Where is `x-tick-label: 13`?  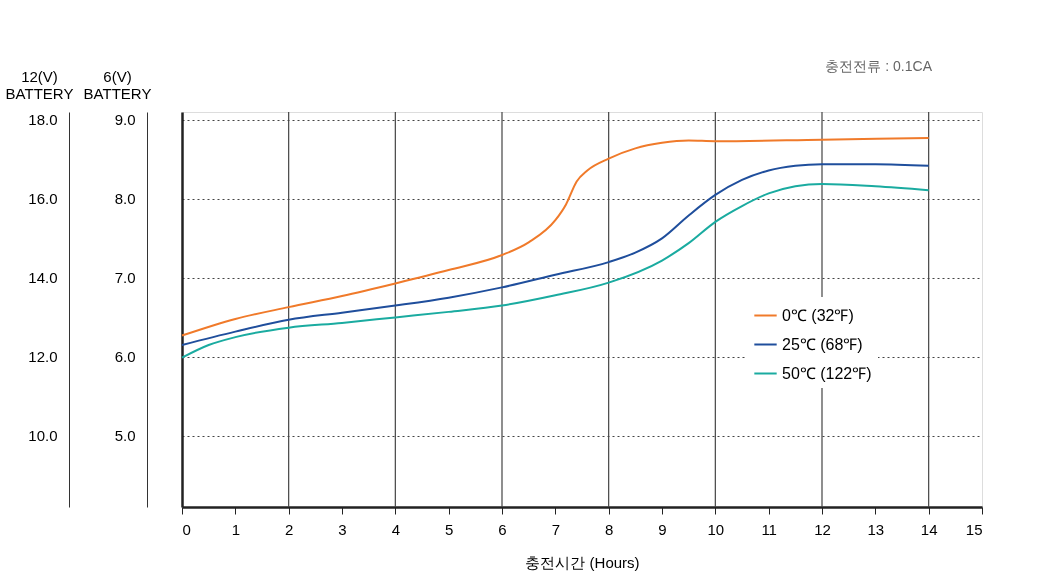
x-tick-label: 13 is located at coordinates (876, 529).